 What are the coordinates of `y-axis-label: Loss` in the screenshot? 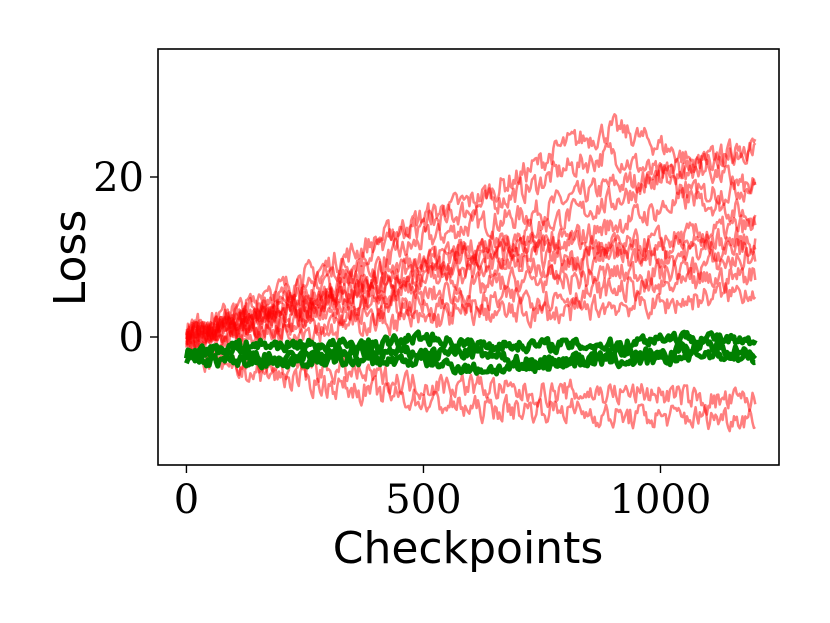 It's located at (70, 258).